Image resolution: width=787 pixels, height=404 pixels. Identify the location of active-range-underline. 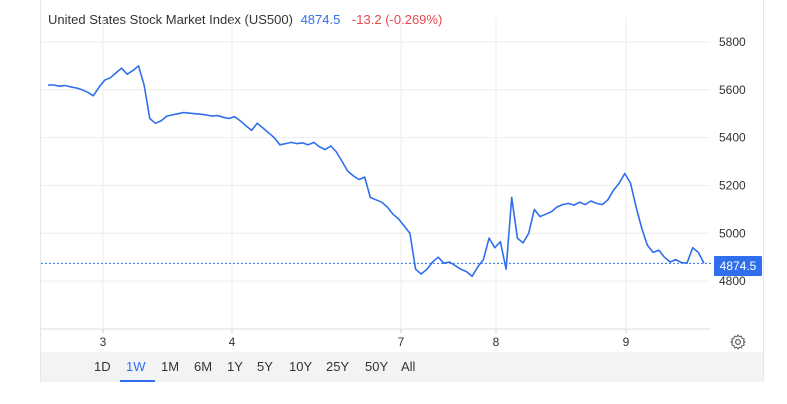
(137, 381).